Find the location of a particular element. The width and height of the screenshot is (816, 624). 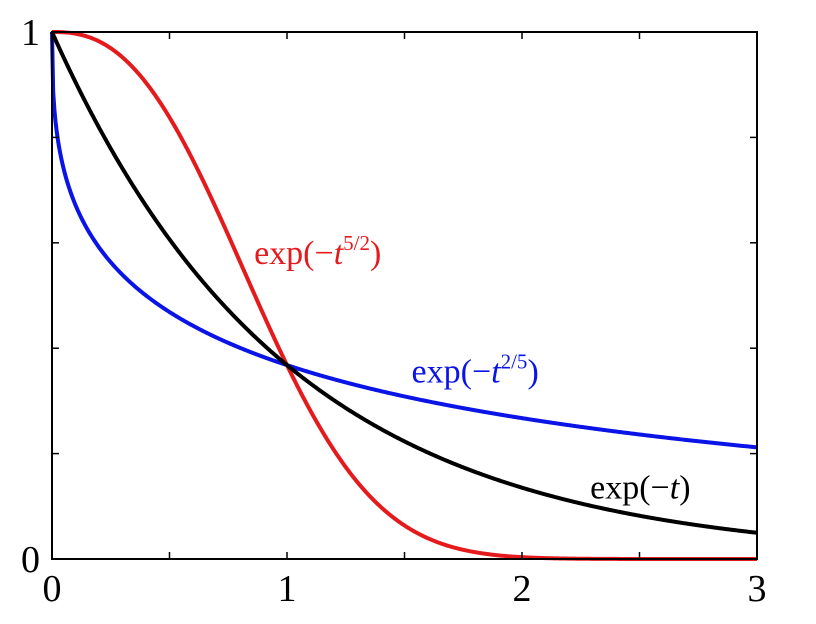

y-tick-label-1: 1 is located at coordinates (30, 33).